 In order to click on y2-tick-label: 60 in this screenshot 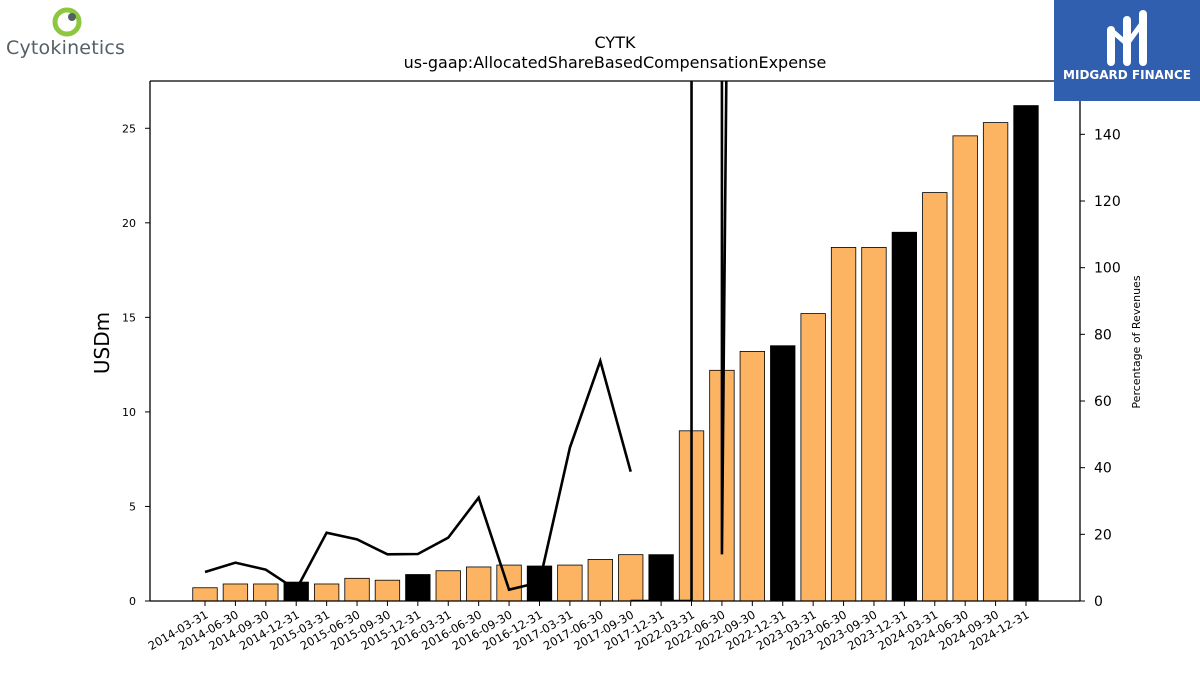, I will do `click(1103, 402)`.